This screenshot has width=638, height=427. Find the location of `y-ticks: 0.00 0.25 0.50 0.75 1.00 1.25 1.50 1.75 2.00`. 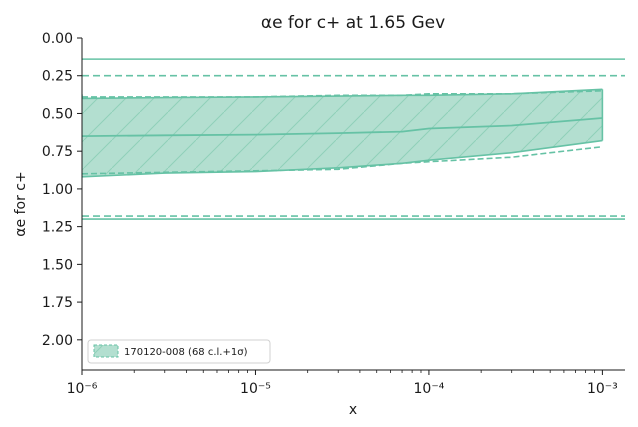

y-ticks: 0.00 0.25 0.50 0.75 1.00 1.25 1.50 1.75 2.00 is located at coordinates (62, 190).